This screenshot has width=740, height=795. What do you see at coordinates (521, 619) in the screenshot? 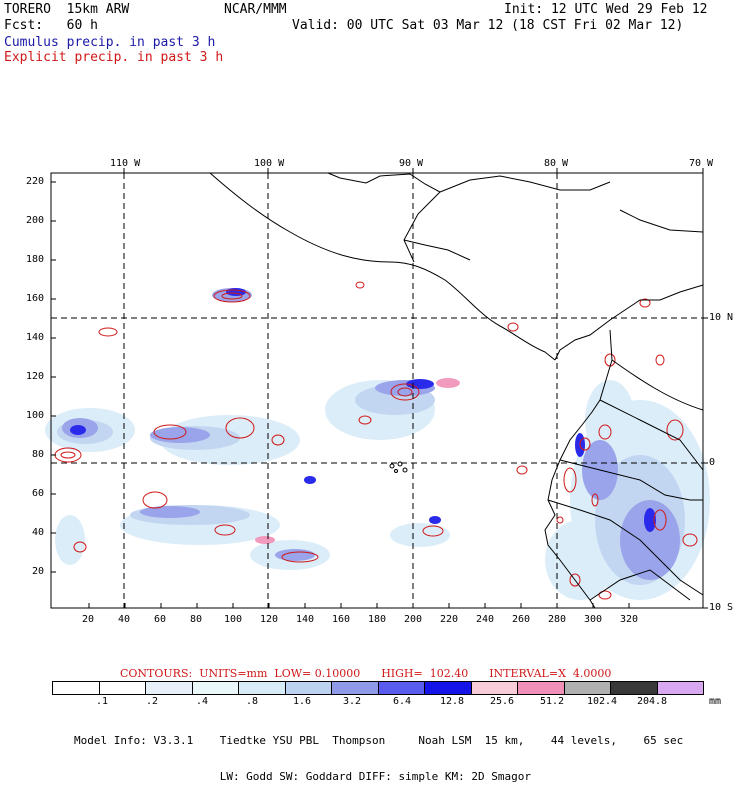
I see `x-tick-label: 260` at bounding box center [521, 619].